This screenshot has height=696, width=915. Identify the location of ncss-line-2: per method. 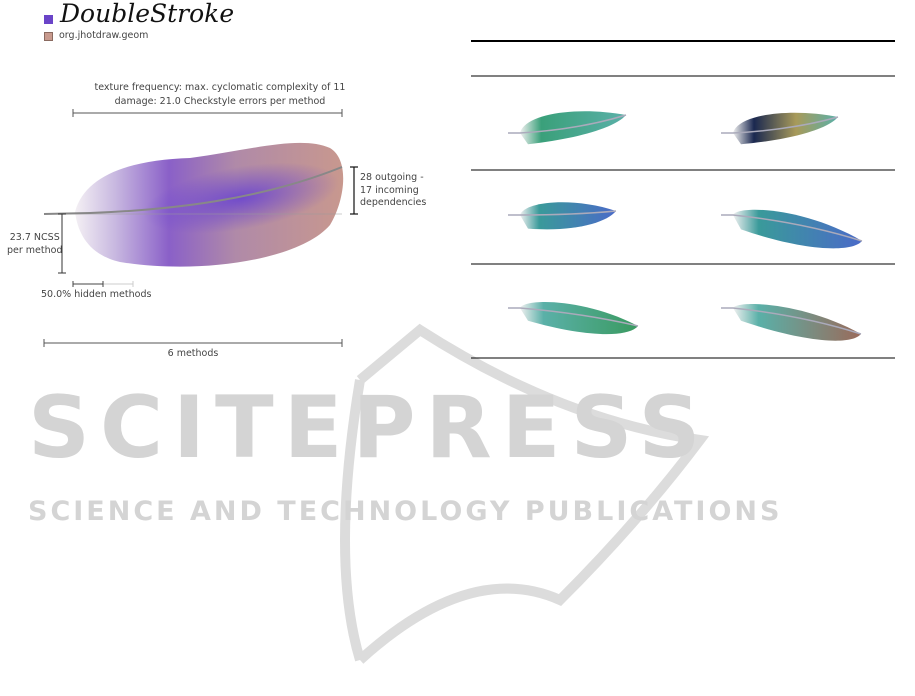
(35, 250).